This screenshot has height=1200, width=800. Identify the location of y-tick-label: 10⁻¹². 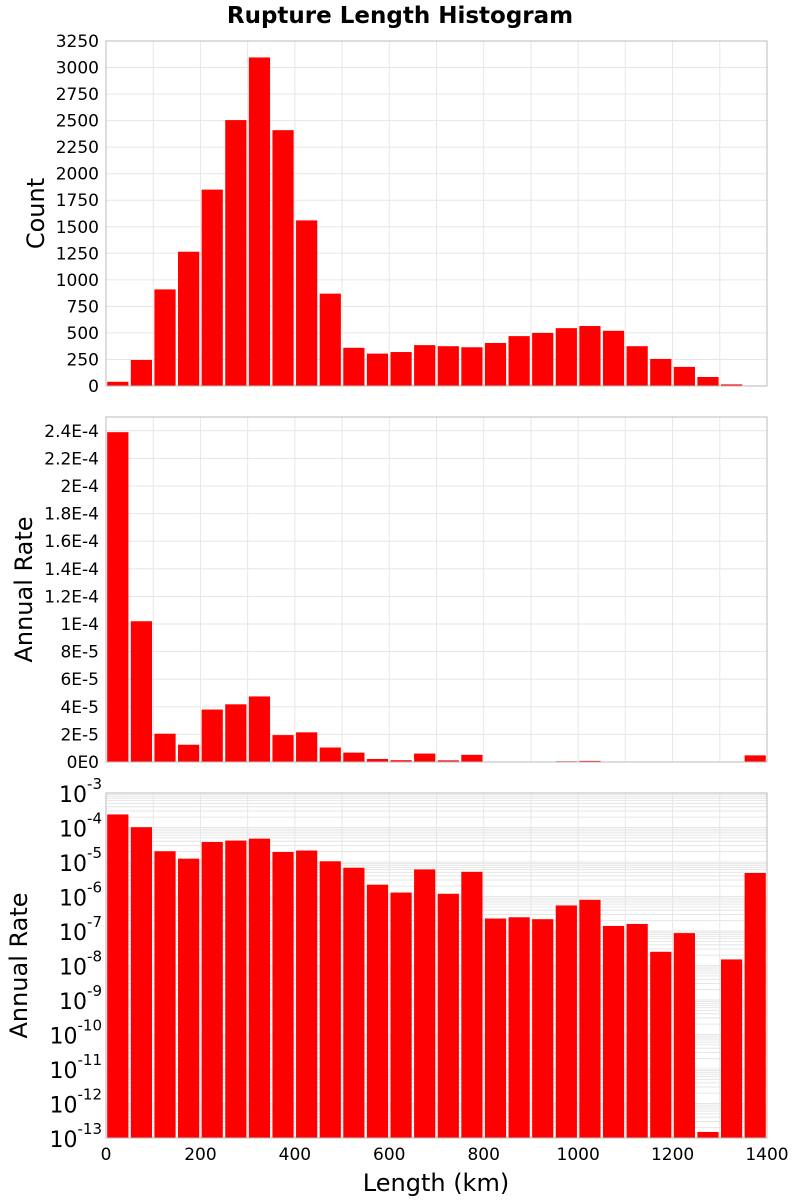
(76, 1102).